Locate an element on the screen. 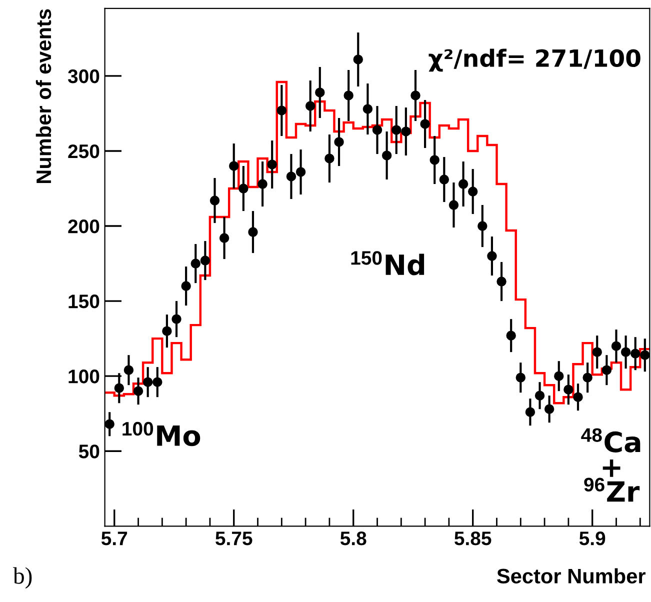  x-tick-label: 5.7 is located at coordinates (114, 539).